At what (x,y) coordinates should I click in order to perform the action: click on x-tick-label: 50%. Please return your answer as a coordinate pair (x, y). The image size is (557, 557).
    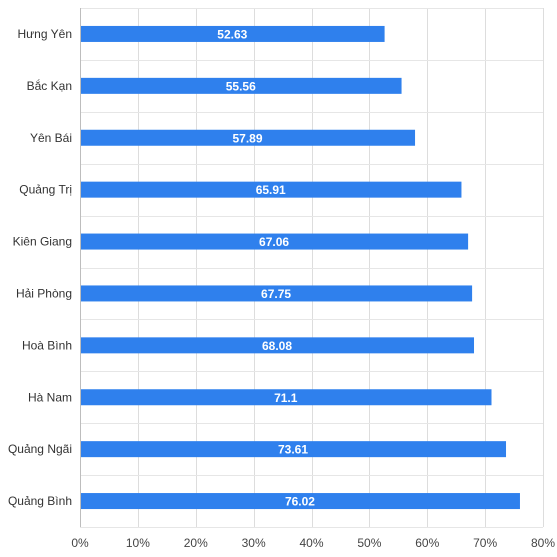
    Looking at the image, I should click on (369, 543).